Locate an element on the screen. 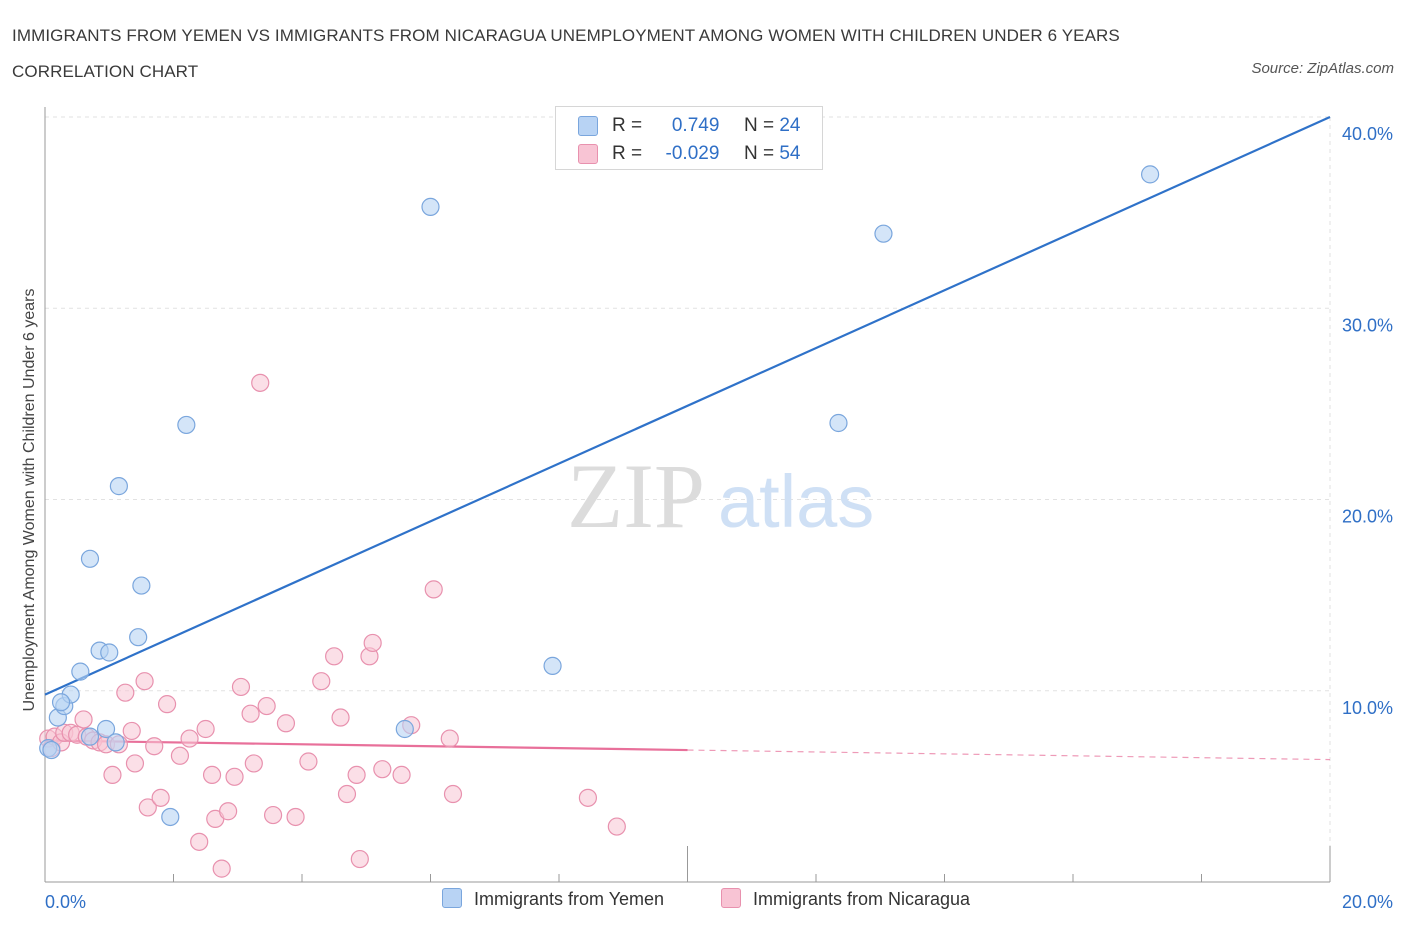  bottom-legend-nicaragua: Immigrants from Nicaragua is located at coordinates (845, 899).